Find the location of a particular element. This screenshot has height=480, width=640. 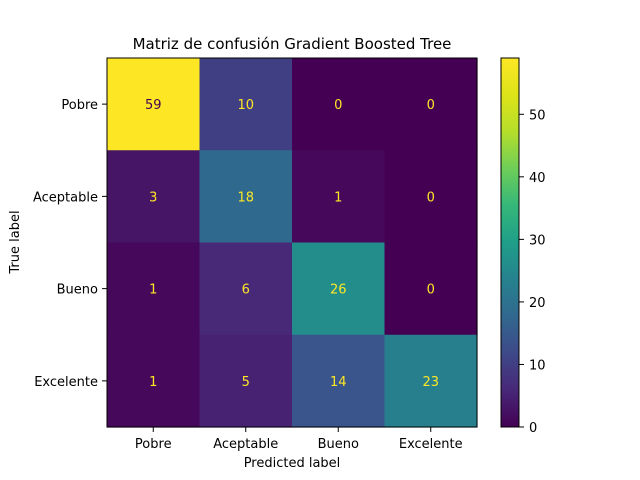

x-axis-label: Predicted label is located at coordinates (292, 463).